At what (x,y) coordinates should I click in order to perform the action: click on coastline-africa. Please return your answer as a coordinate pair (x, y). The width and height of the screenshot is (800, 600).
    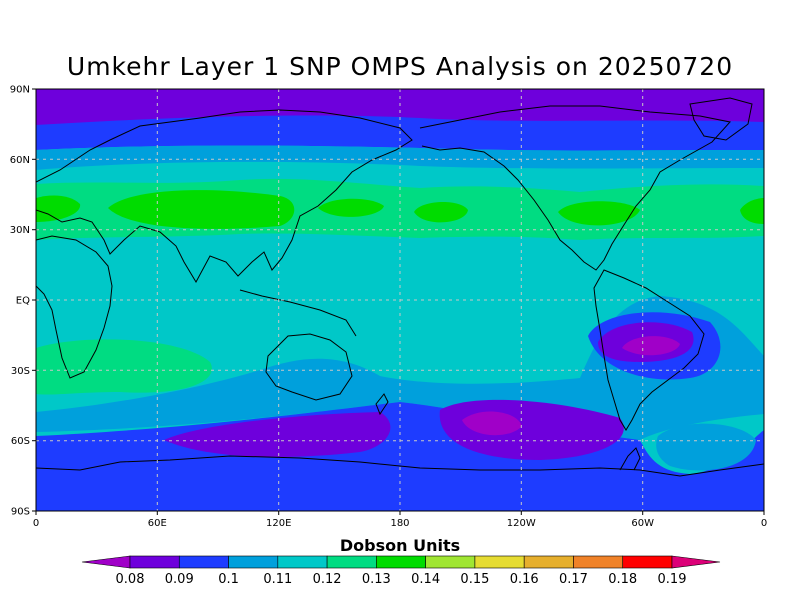
    Looking at the image, I should click on (74, 307).